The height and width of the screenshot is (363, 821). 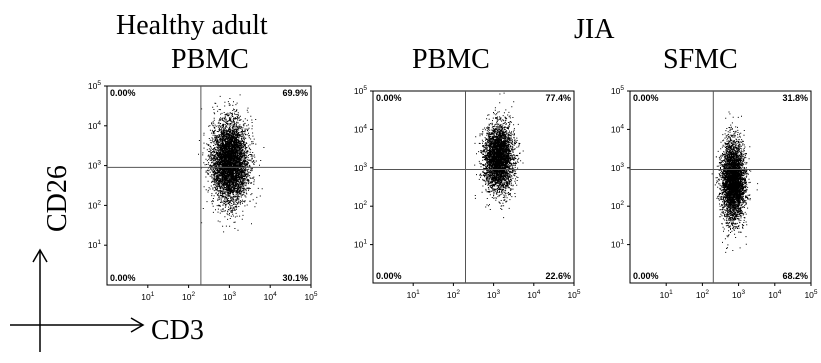 What do you see at coordinates (210, 59) in the screenshot?
I see `heading-healthy-pbmc: PBMC` at bounding box center [210, 59].